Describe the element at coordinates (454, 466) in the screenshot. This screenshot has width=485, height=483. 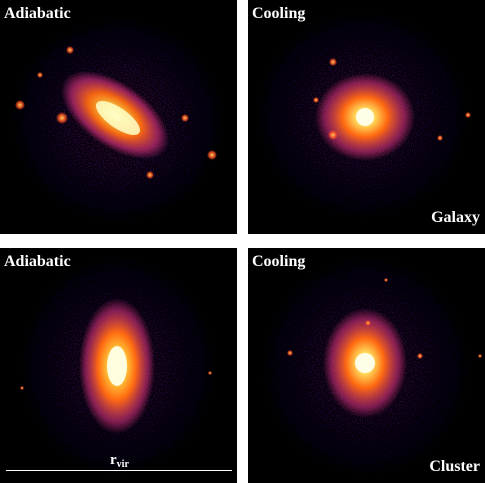
I see `panel-corner-label: Cluster` at that location.